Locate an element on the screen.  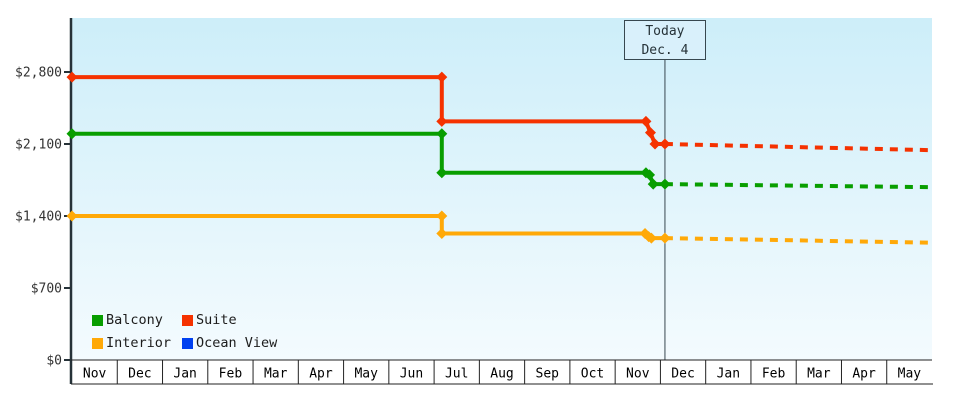
series-balcony is located at coordinates (499, 159).